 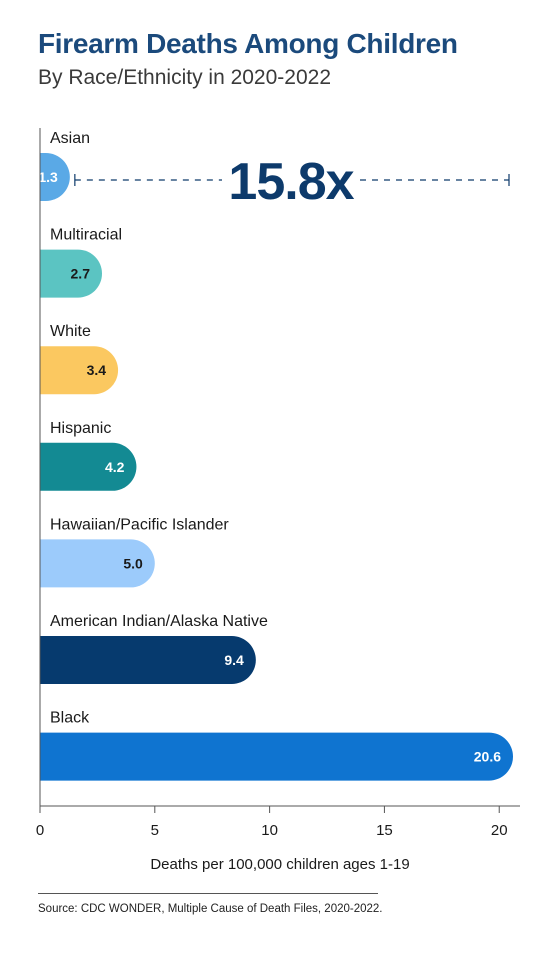 What do you see at coordinates (97, 563) in the screenshot?
I see `bar-hawaiian-pacific-islander` at bounding box center [97, 563].